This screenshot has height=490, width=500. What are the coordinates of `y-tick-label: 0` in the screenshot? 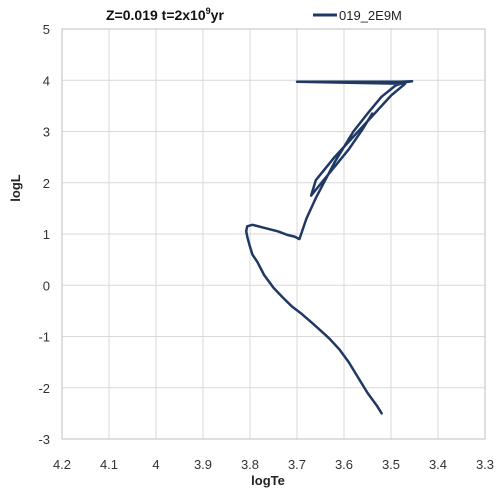 It's located at (46, 285).